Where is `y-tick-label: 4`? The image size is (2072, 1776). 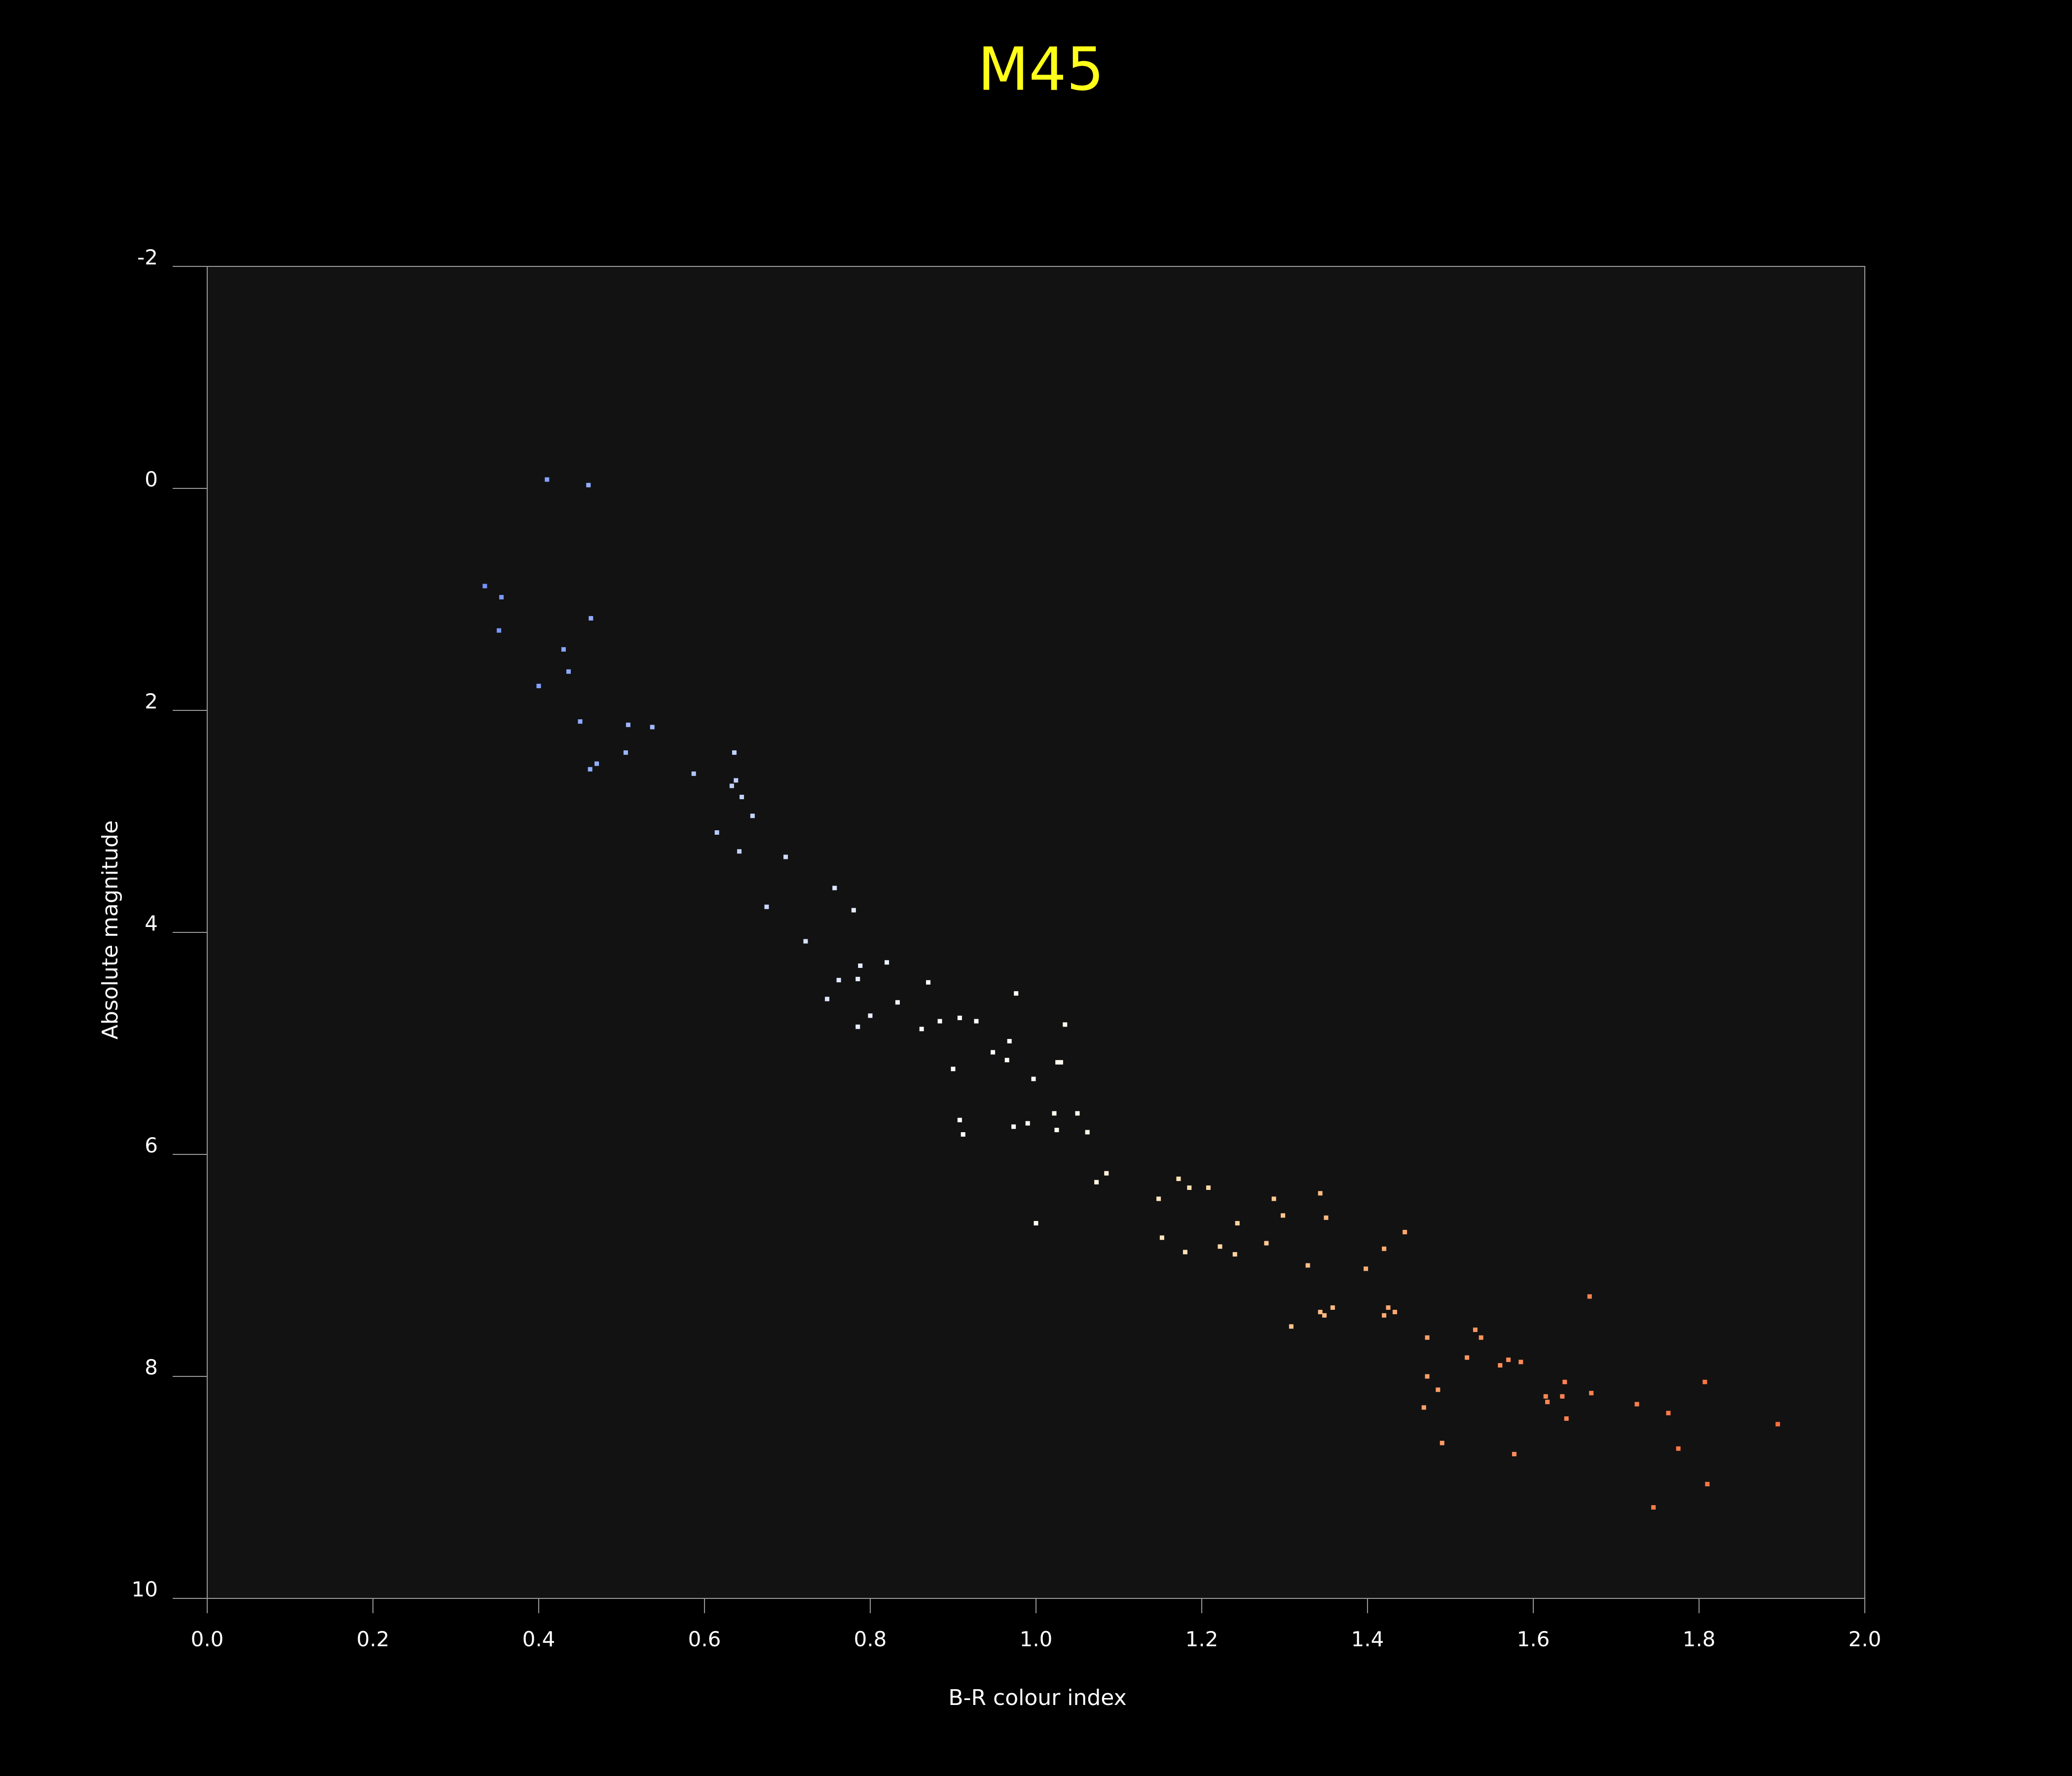 y-tick-label: 4 is located at coordinates (152, 923).